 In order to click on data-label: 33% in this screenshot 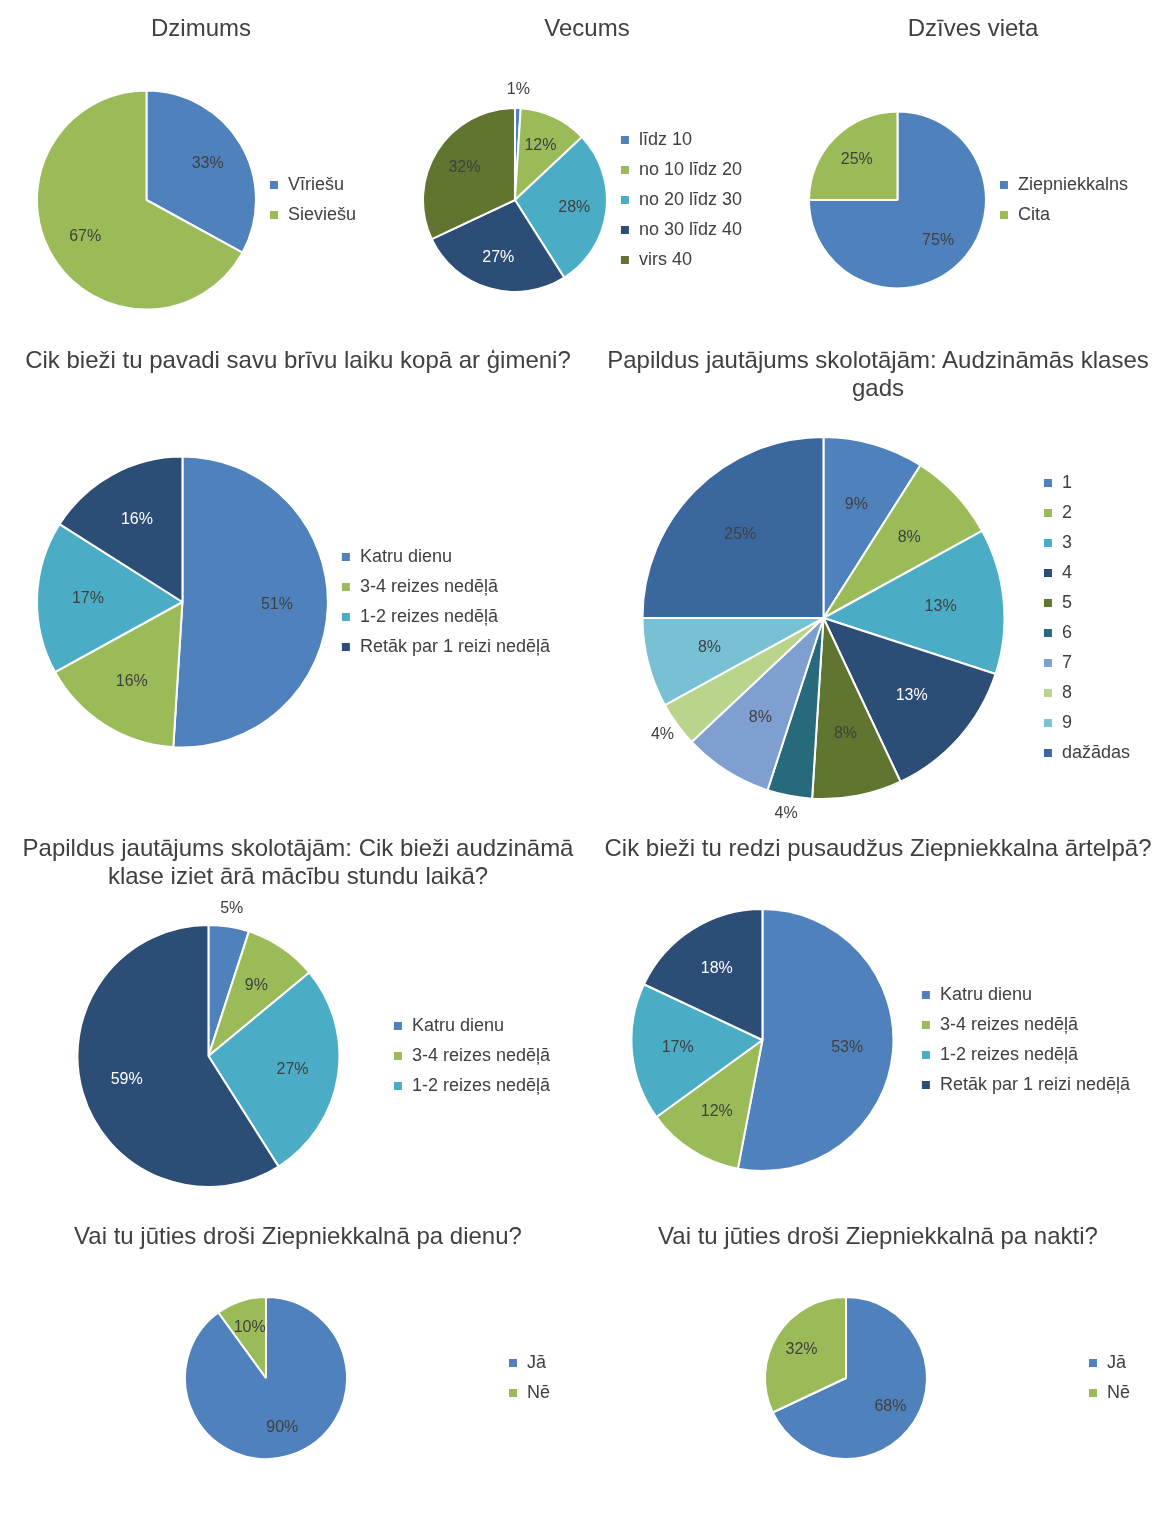, I will do `click(207, 163)`.